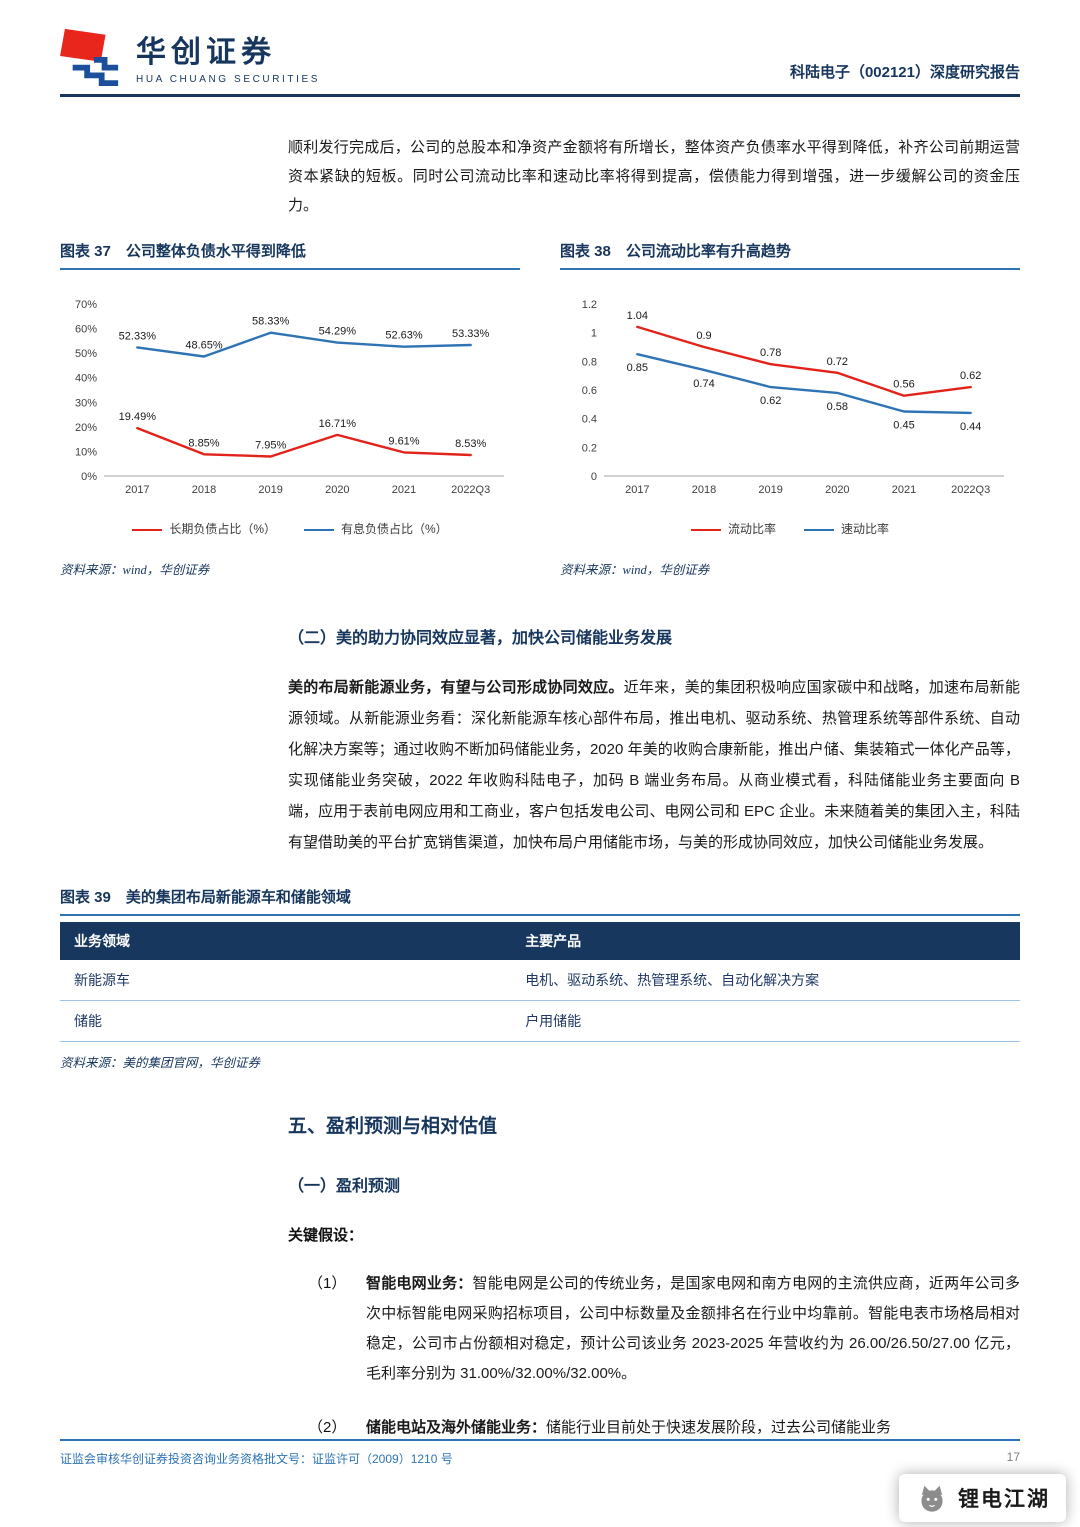  What do you see at coordinates (703, 336) in the screenshot?
I see `svg-text: 0.9` at bounding box center [703, 336].